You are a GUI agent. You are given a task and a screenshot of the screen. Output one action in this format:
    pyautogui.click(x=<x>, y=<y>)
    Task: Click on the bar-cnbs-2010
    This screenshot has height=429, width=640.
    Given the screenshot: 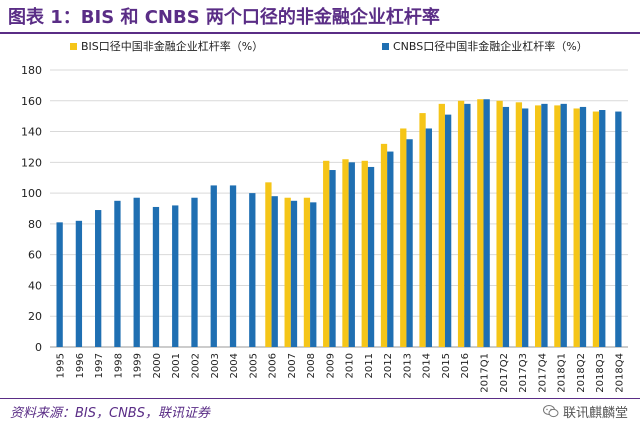 What is the action you would take?
    pyautogui.click(x=351, y=254)
    